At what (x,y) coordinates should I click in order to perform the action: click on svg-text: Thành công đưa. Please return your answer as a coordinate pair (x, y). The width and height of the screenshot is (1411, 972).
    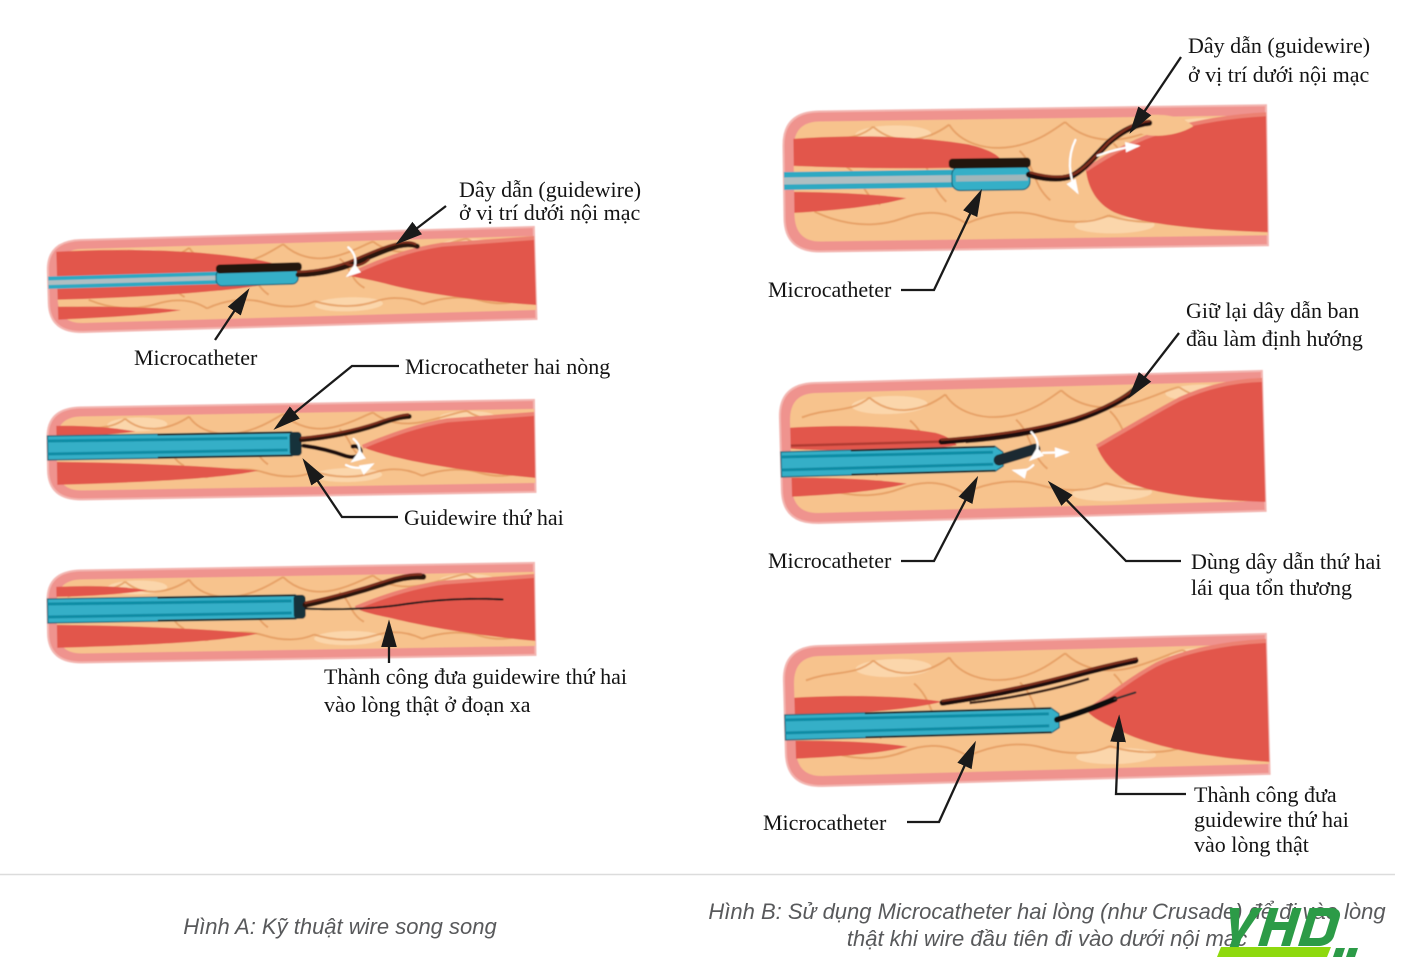
    Looking at the image, I should click on (1265, 794).